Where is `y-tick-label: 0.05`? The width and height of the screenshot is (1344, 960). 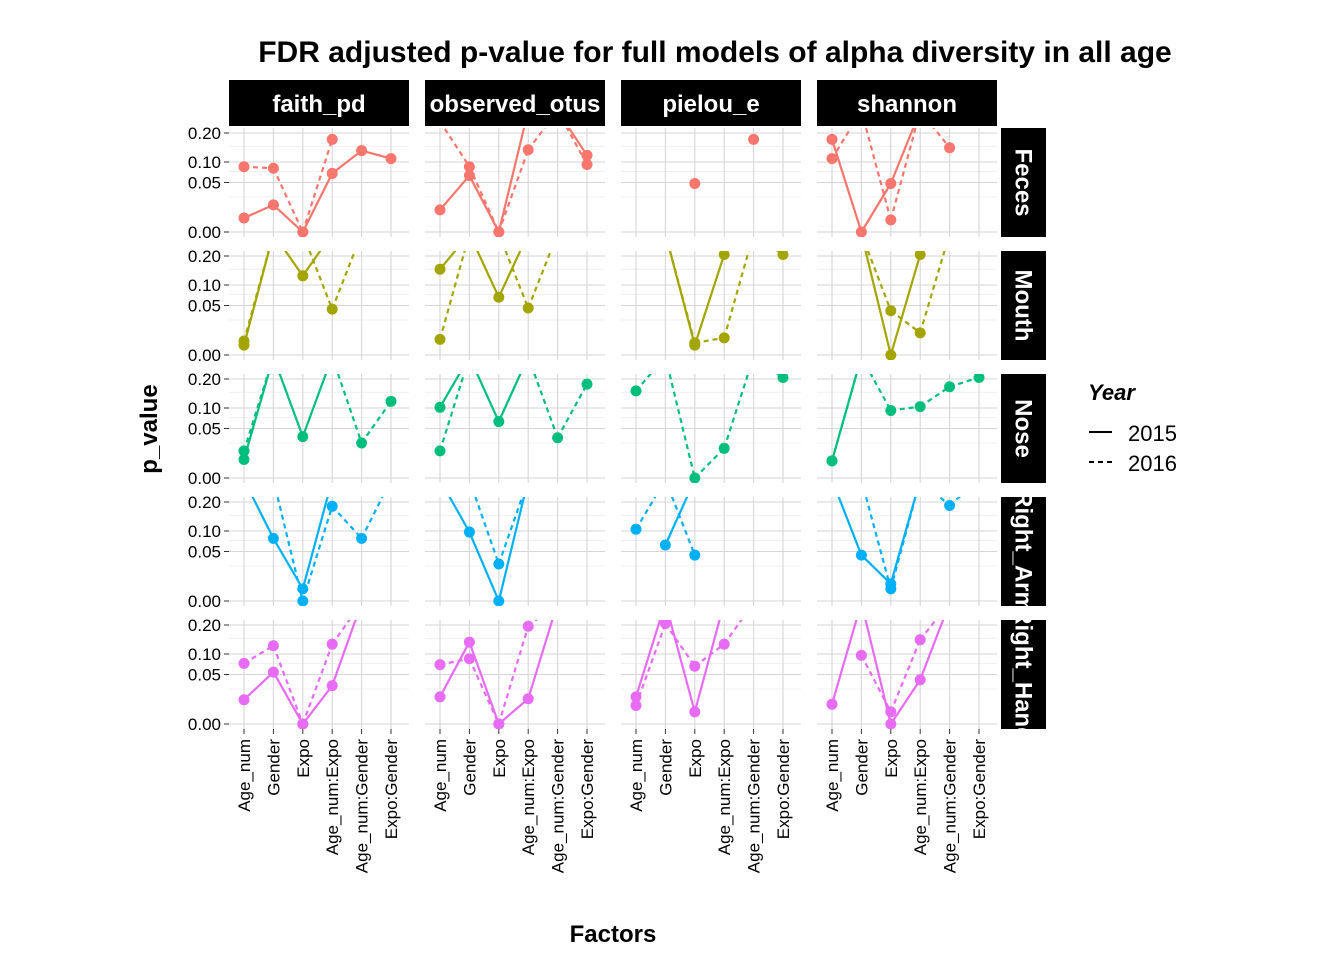
y-tick-label: 0.05 is located at coordinates (204, 183).